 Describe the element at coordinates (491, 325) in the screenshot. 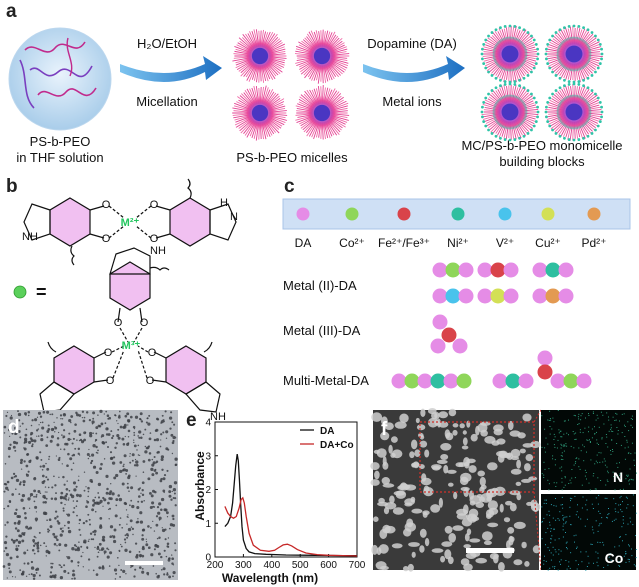

I see `metal-da-clusters` at that location.